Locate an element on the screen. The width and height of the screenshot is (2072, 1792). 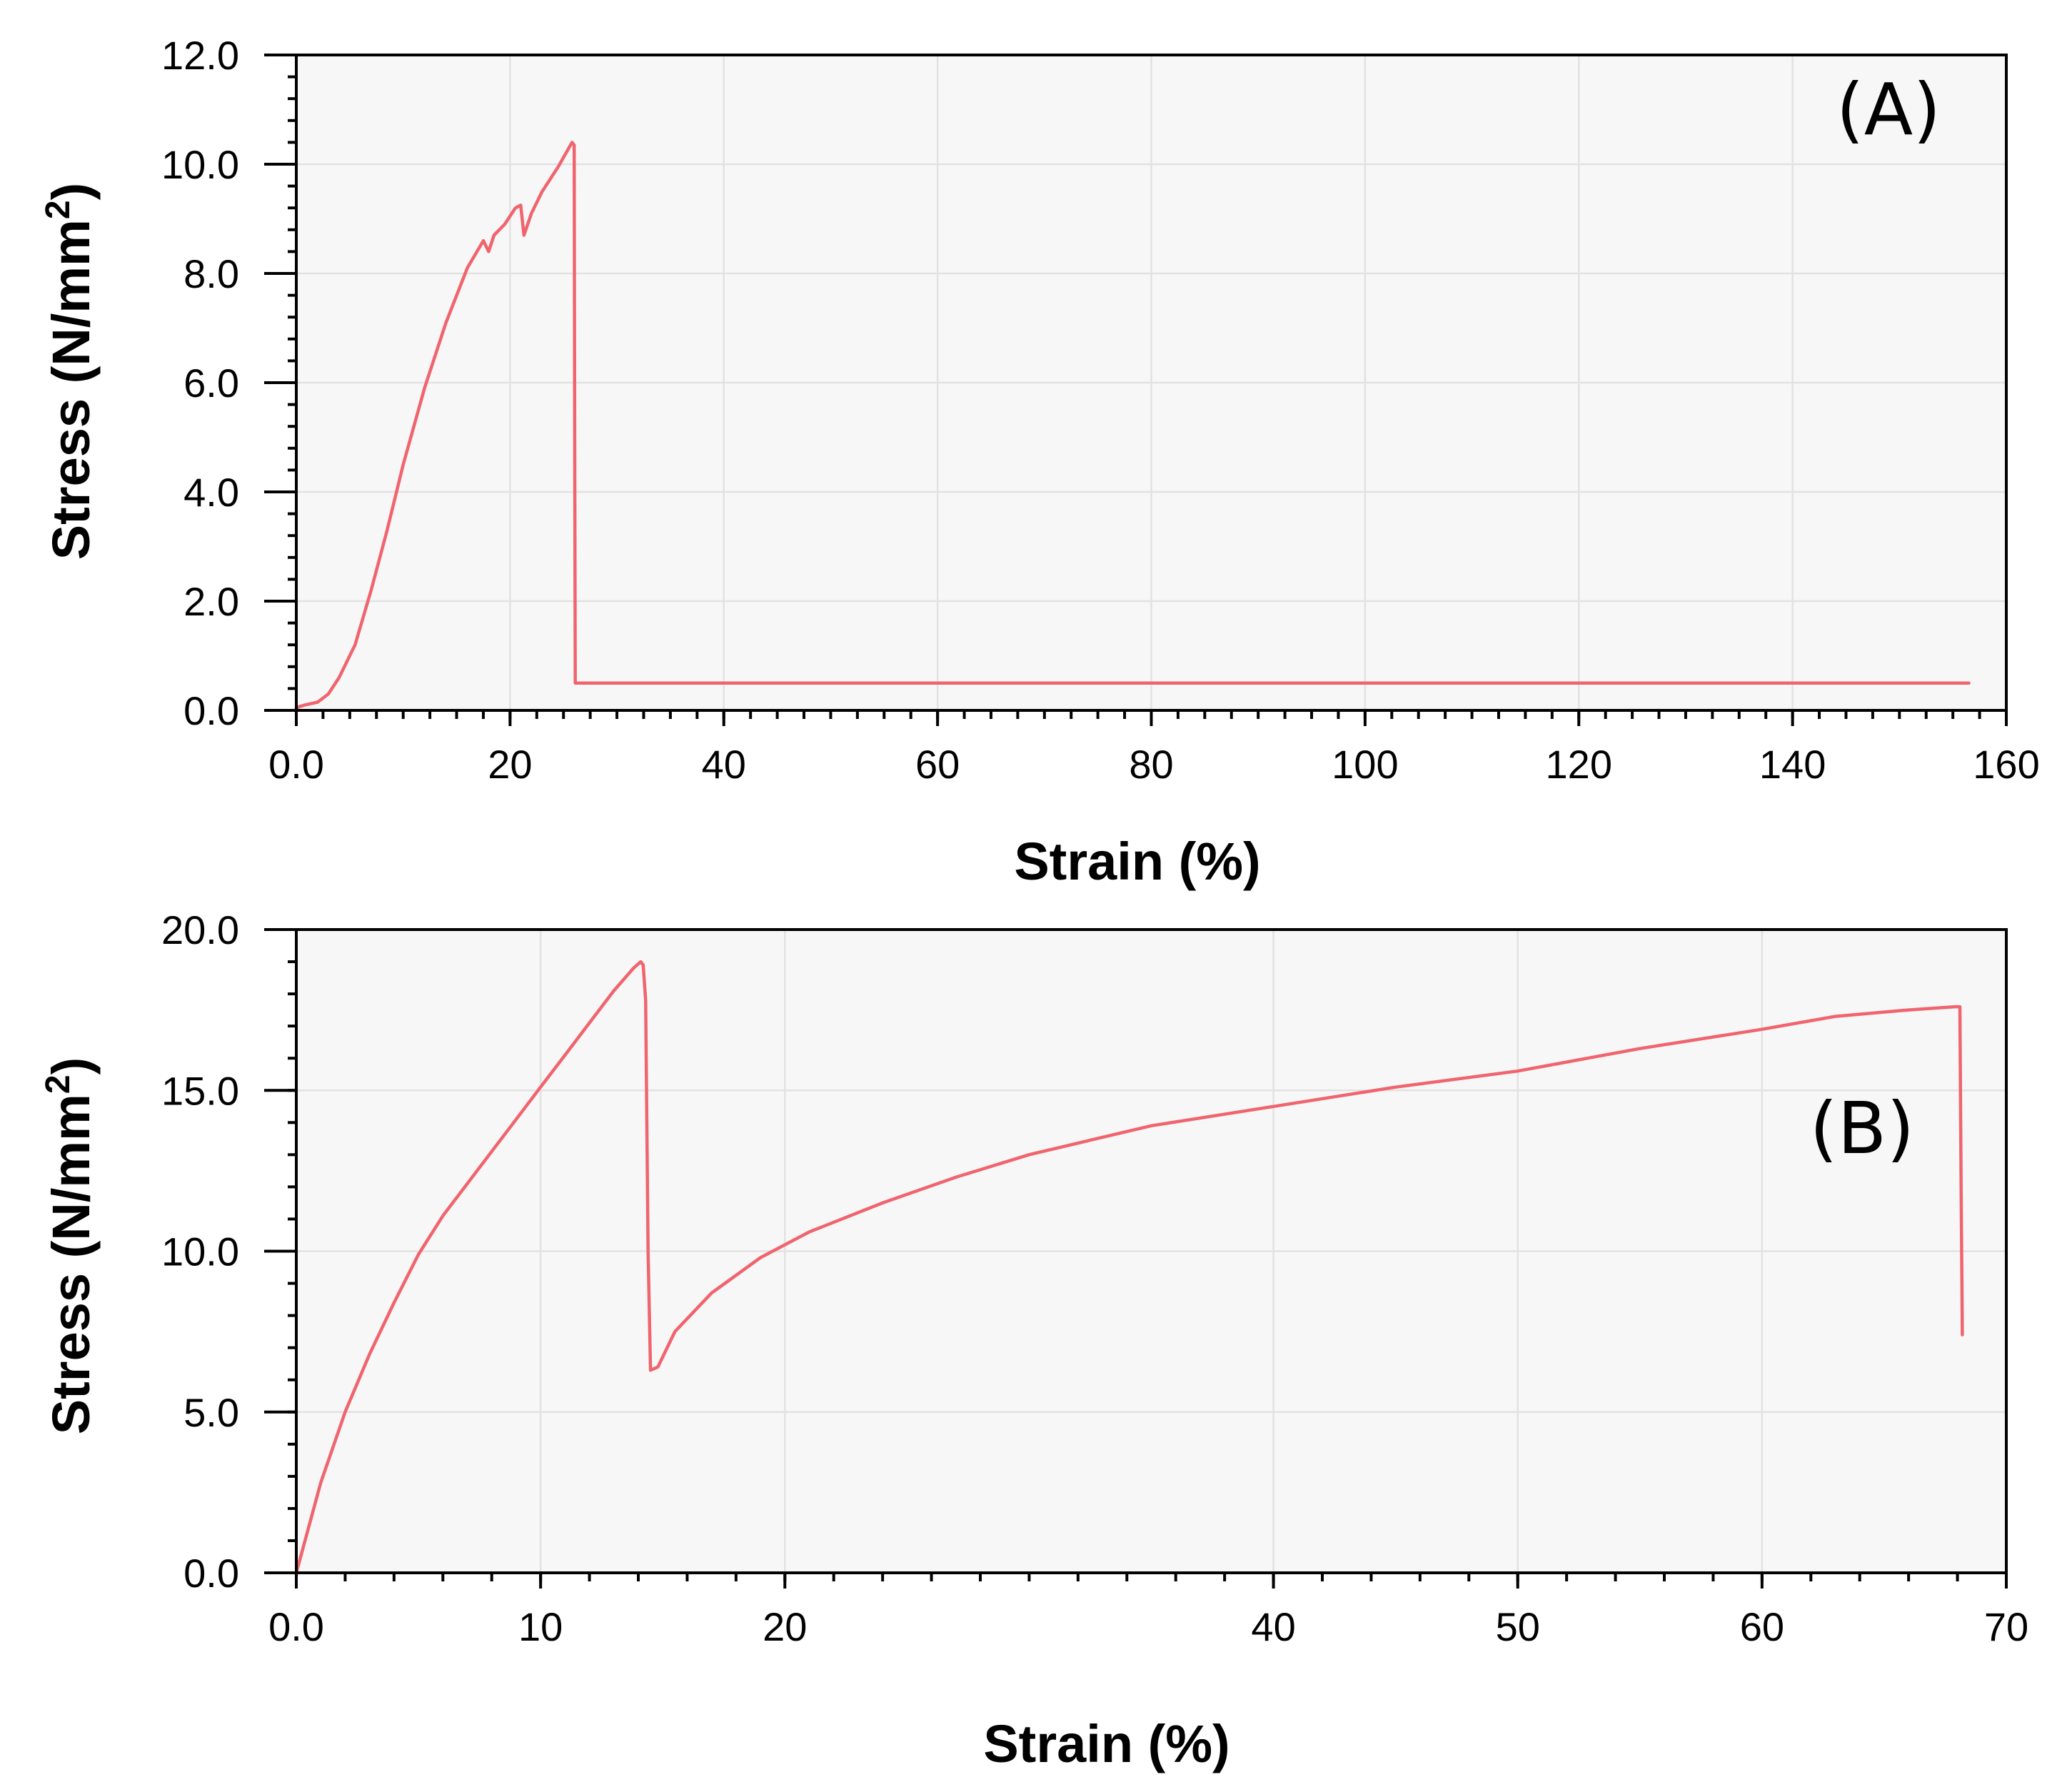
y-tick-label-a-5: 10.0 is located at coordinates (200, 164).